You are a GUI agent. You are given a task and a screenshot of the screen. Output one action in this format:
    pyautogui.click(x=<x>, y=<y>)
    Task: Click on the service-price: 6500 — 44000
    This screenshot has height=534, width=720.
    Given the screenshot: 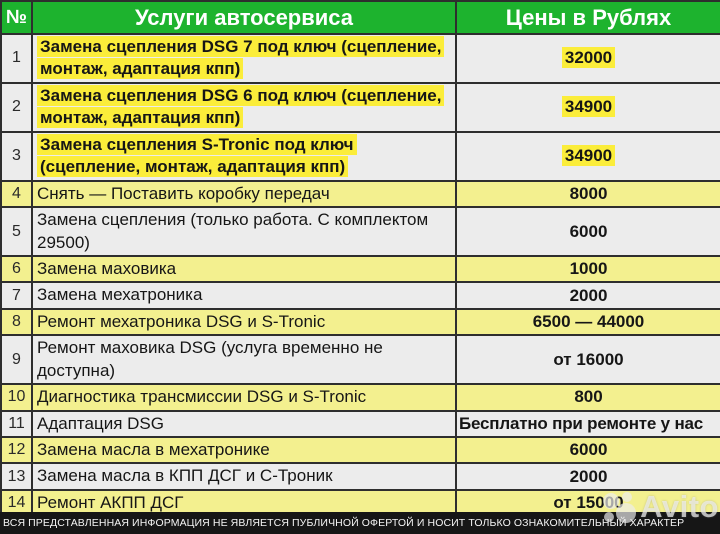 What is the action you would take?
    pyautogui.click(x=587, y=322)
    